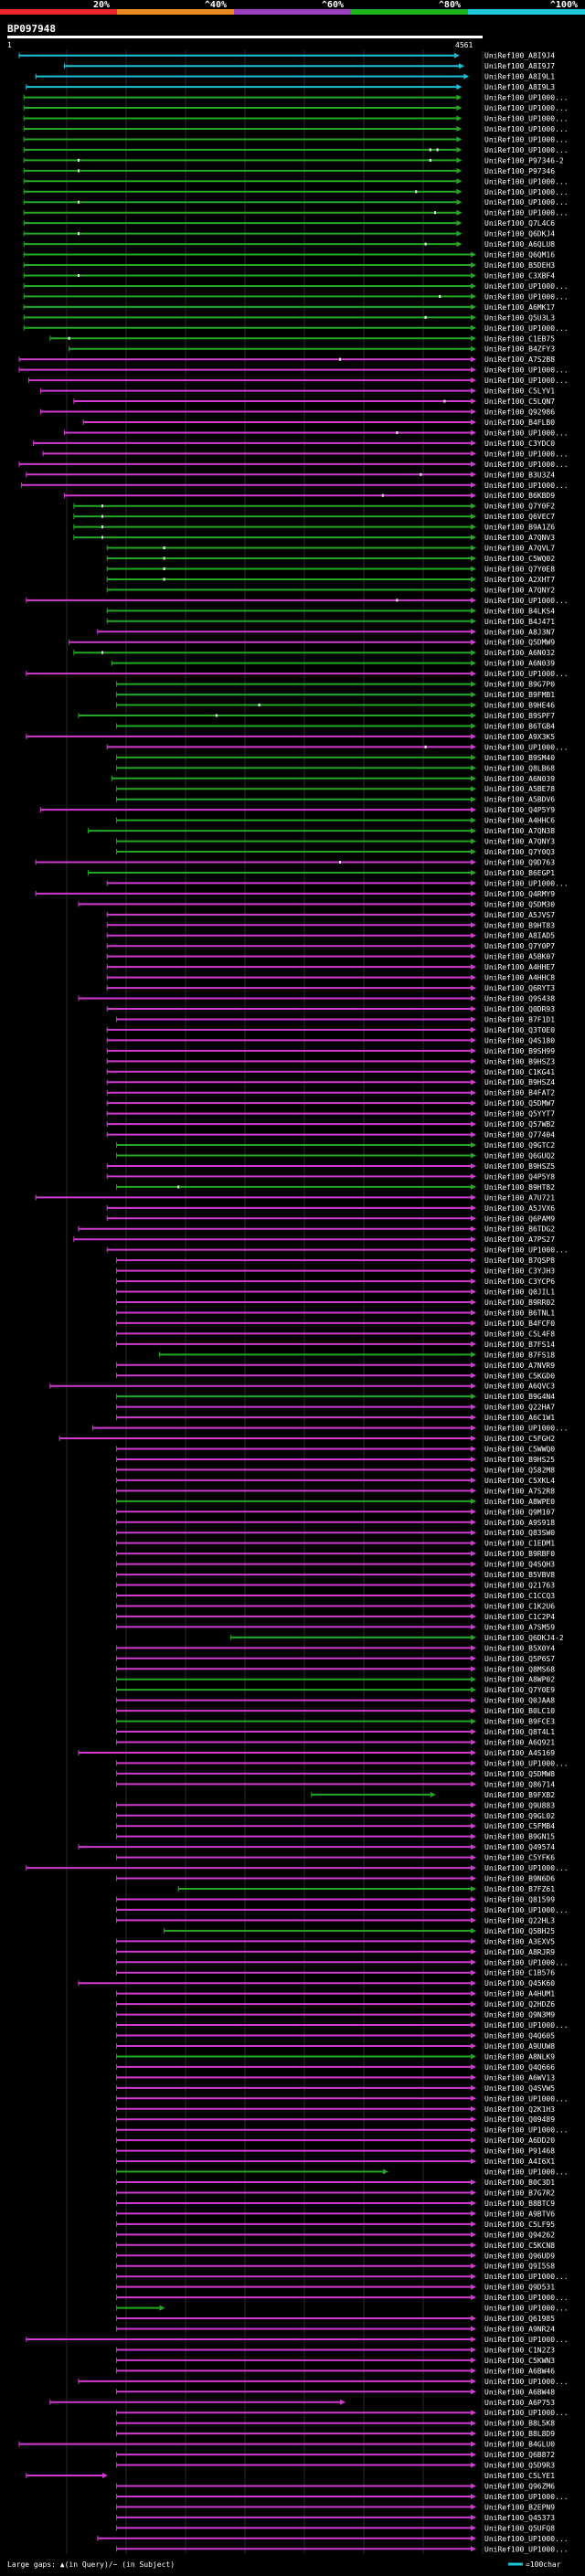 Image resolution: width=585 pixels, height=2576 pixels. I want to click on hit-label: UniRef100_A4S169, so click(519, 1753).